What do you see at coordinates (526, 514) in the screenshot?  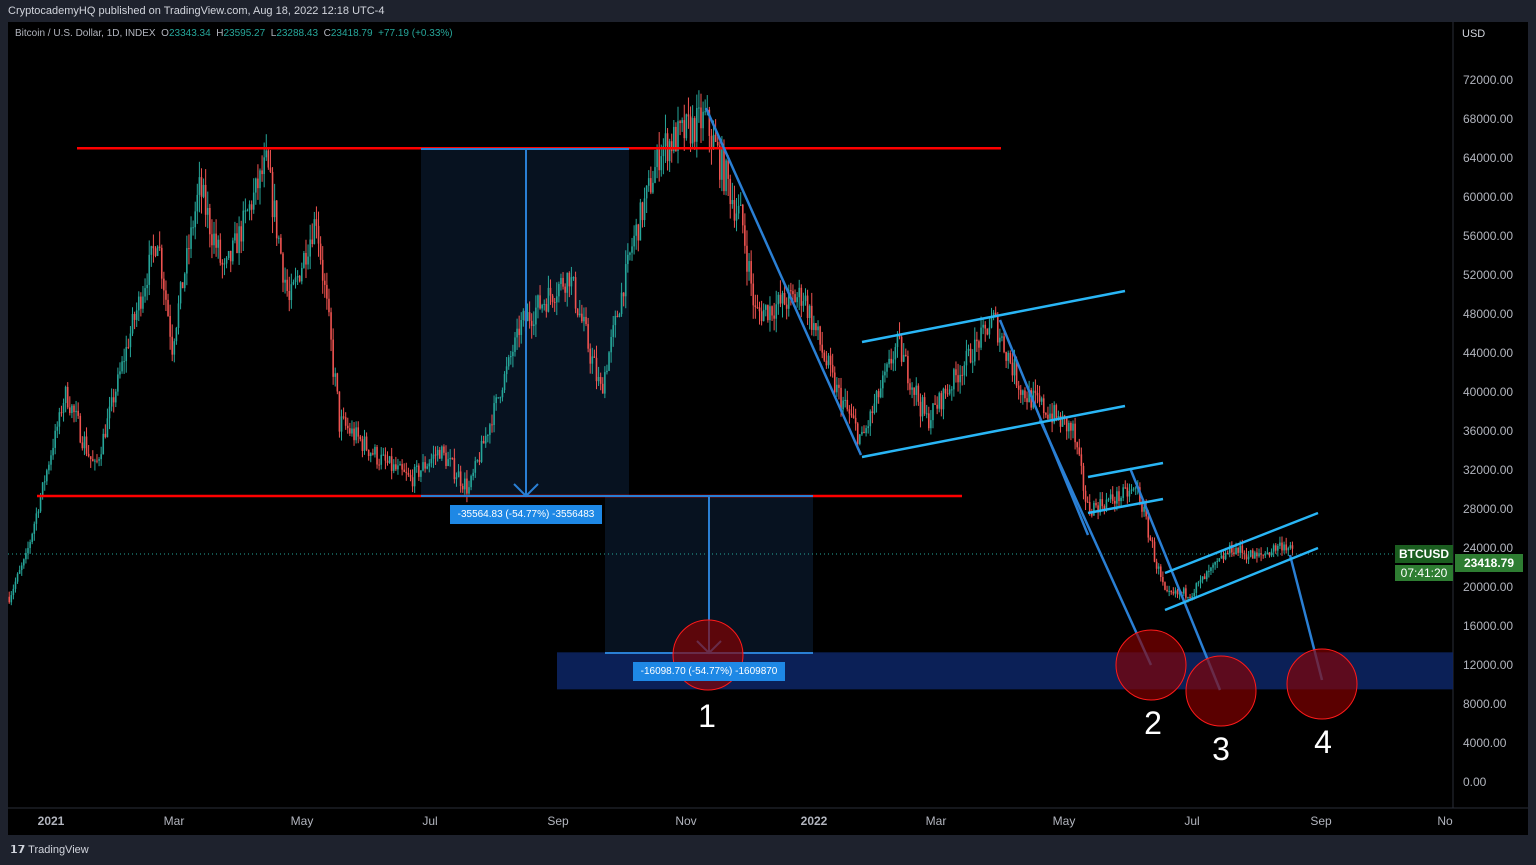 I see `measure-label-1: -35564.83 (-54.77%) -3556483` at bounding box center [526, 514].